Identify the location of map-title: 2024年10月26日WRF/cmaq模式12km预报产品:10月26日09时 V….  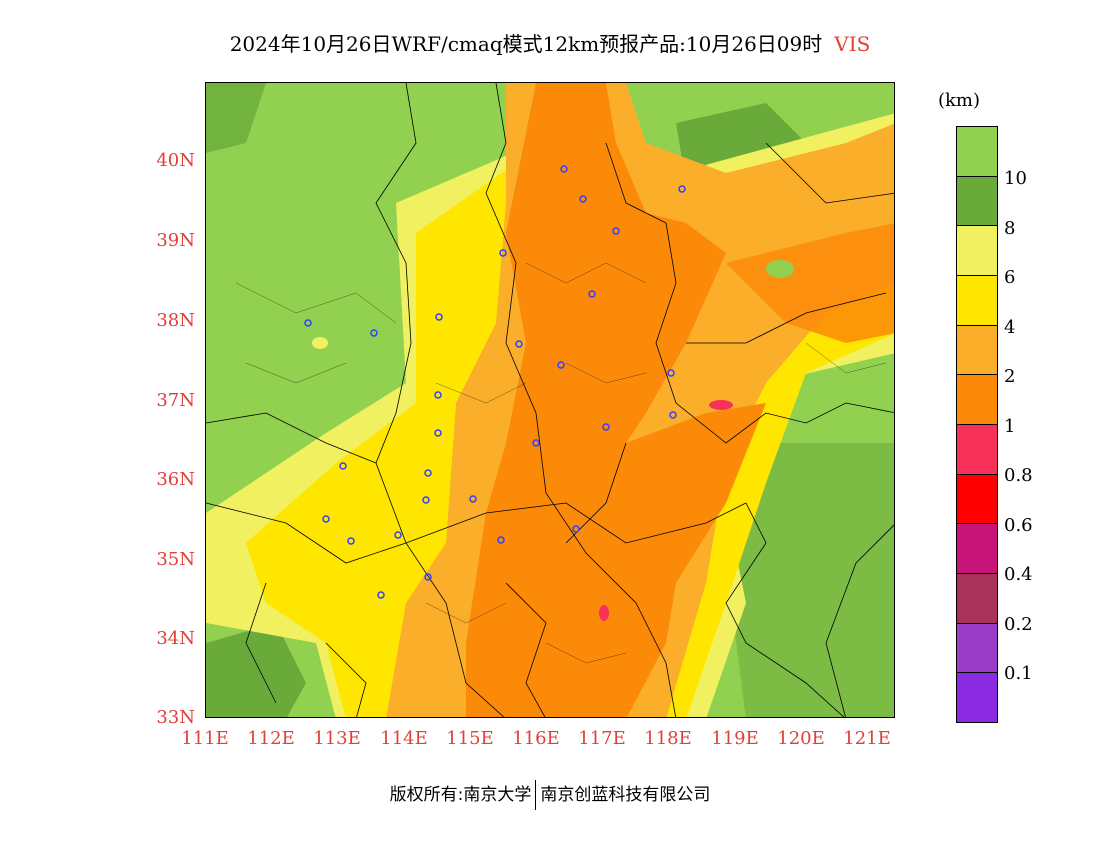
(550, 42).